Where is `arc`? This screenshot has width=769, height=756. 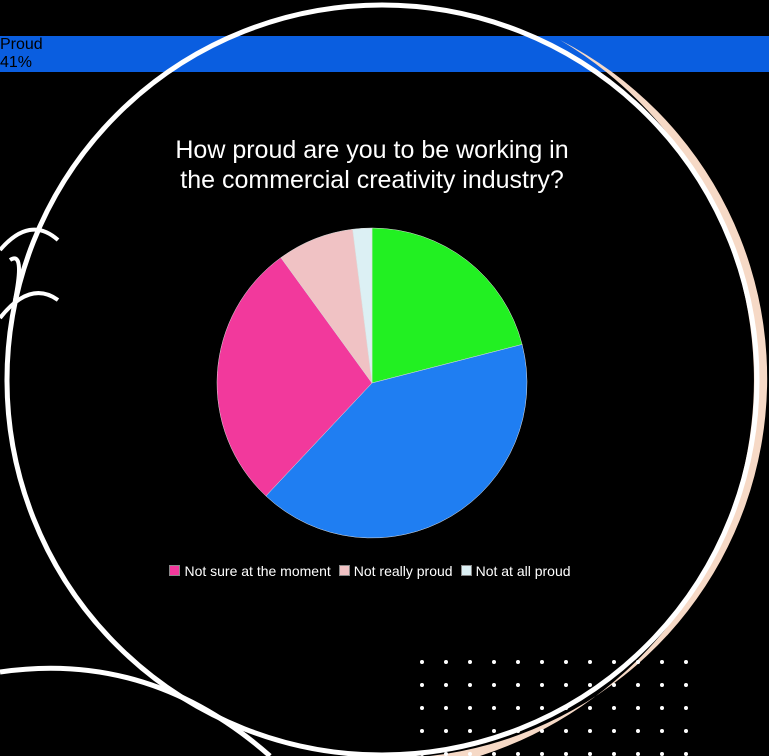 arc is located at coordinates (136, 710).